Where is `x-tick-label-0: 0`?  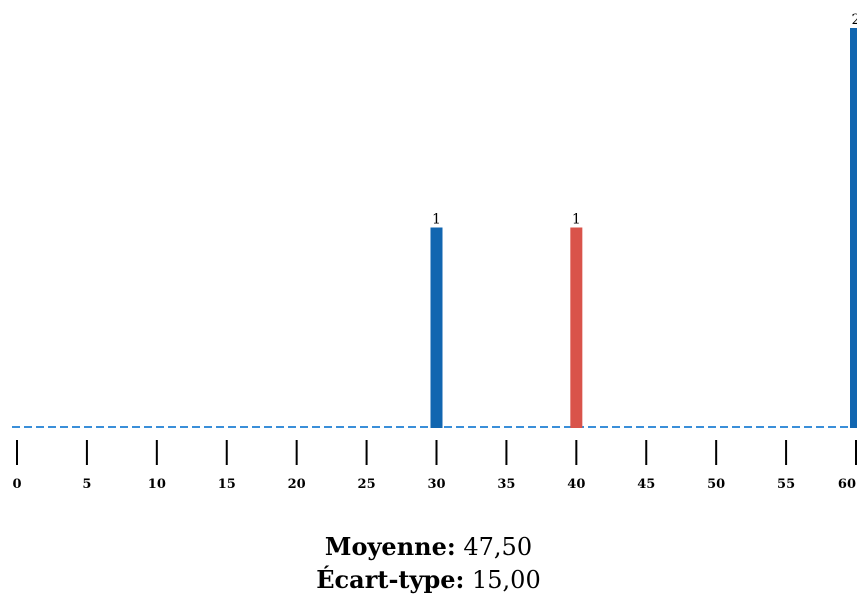
x-tick-label-0: 0 is located at coordinates (16, 484).